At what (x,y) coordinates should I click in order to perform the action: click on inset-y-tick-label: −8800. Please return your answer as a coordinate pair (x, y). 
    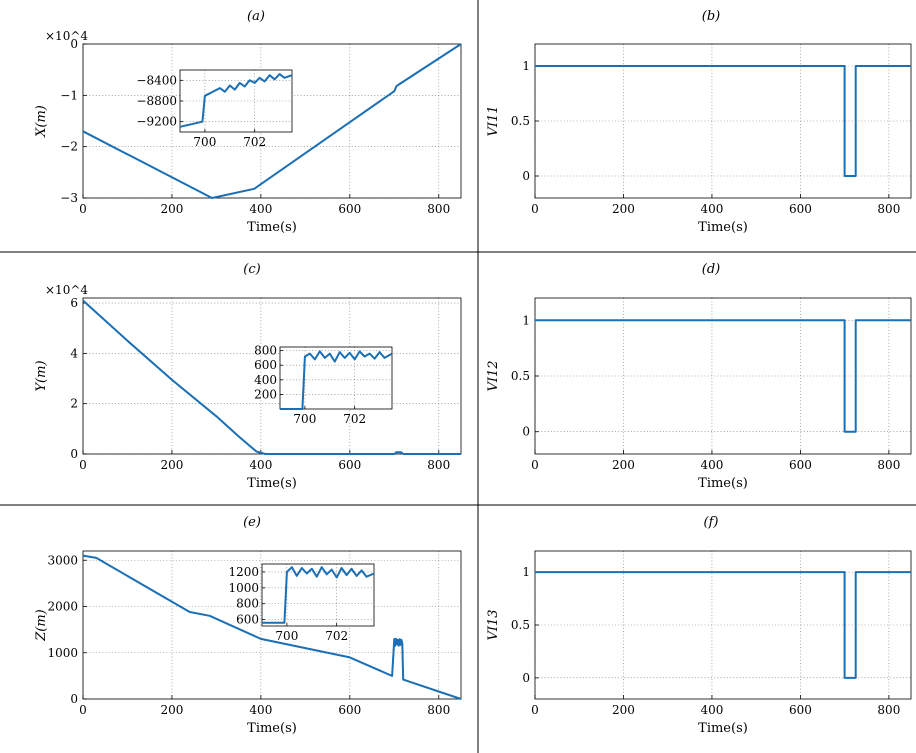
    Looking at the image, I should click on (156, 101).